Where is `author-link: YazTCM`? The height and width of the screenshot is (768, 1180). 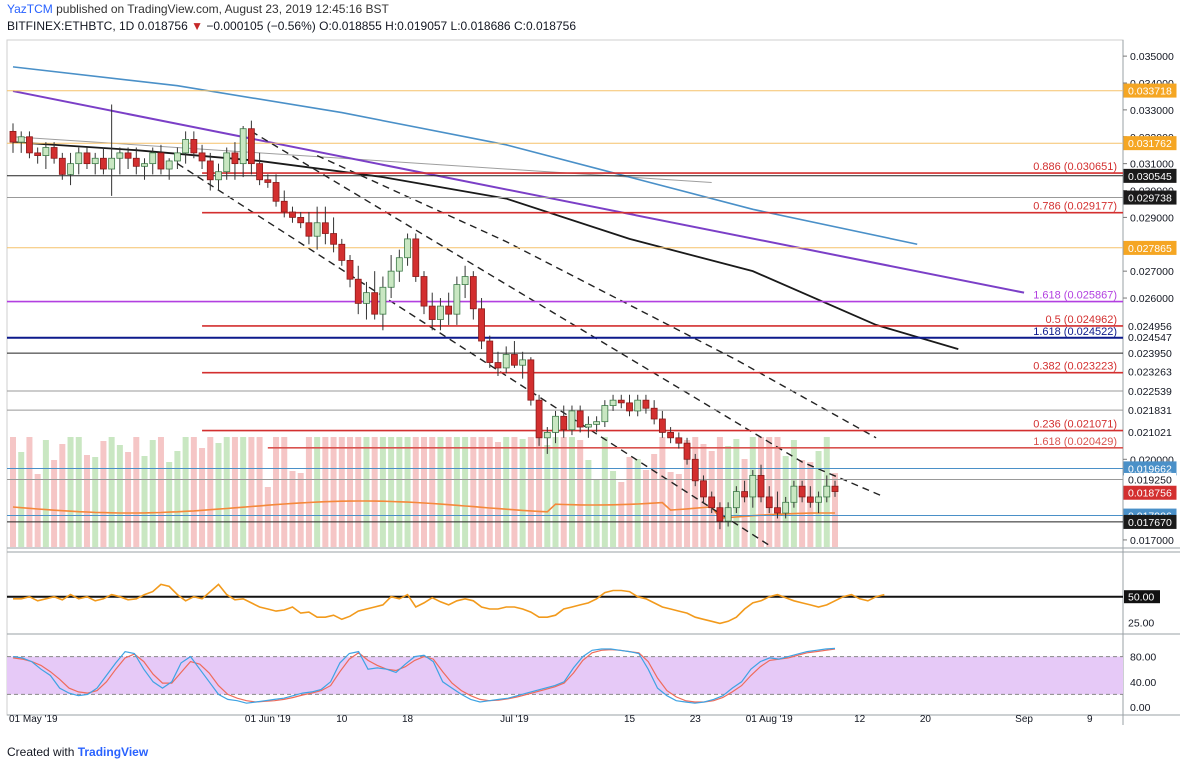 author-link: YazTCM is located at coordinates (30, 9).